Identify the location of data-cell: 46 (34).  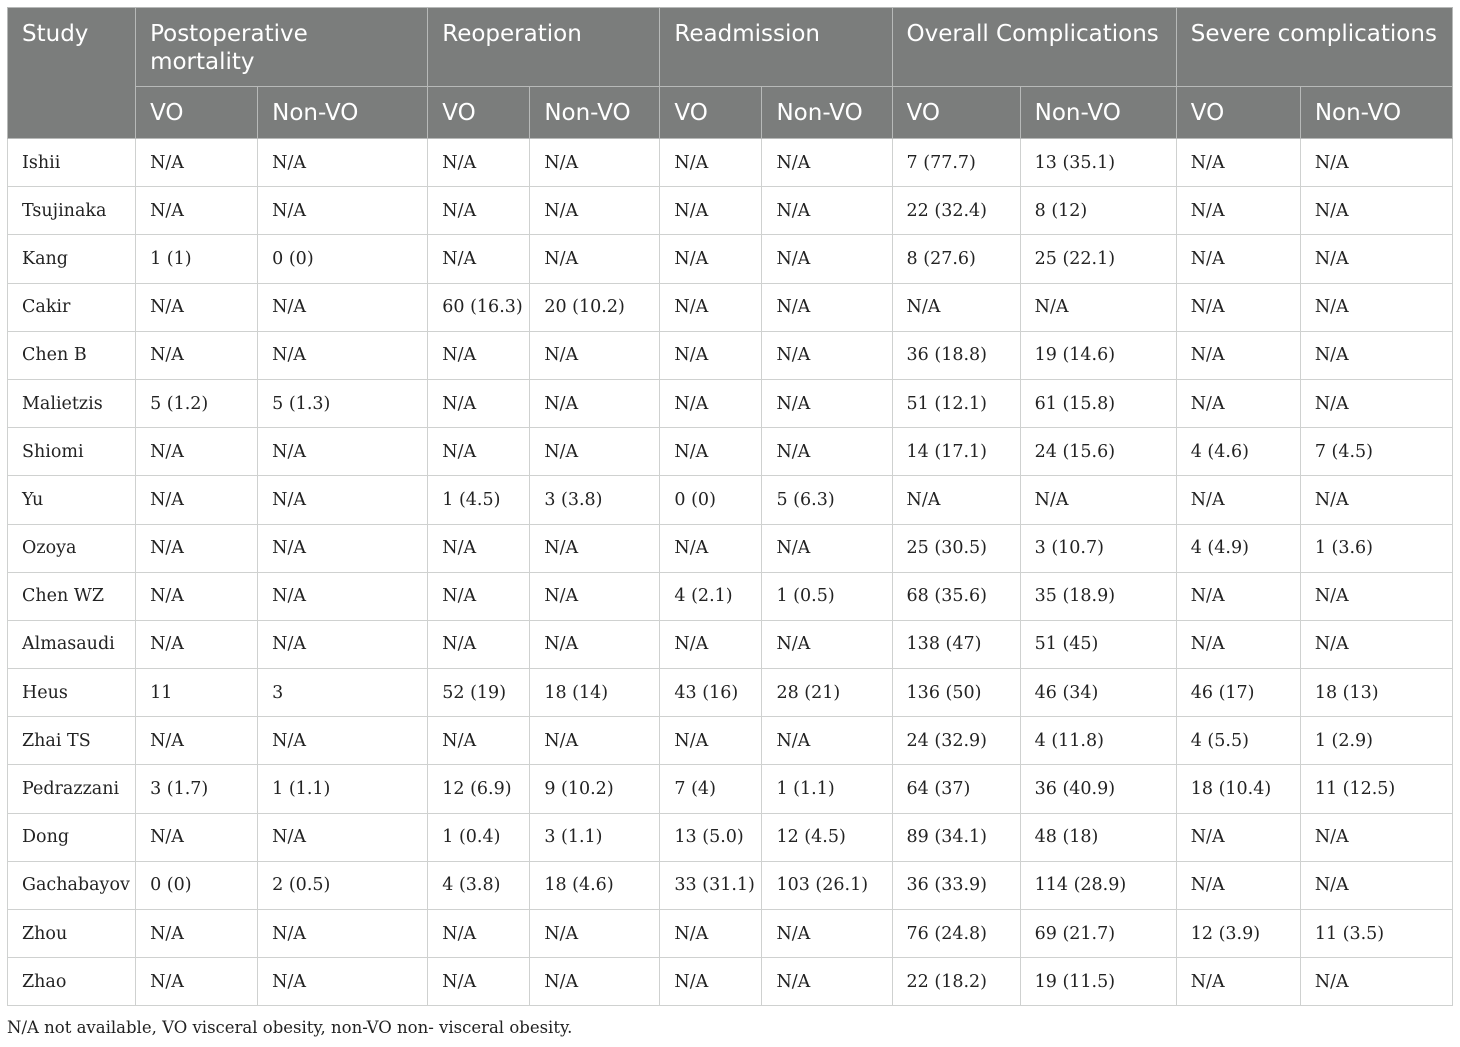
(1098, 693).